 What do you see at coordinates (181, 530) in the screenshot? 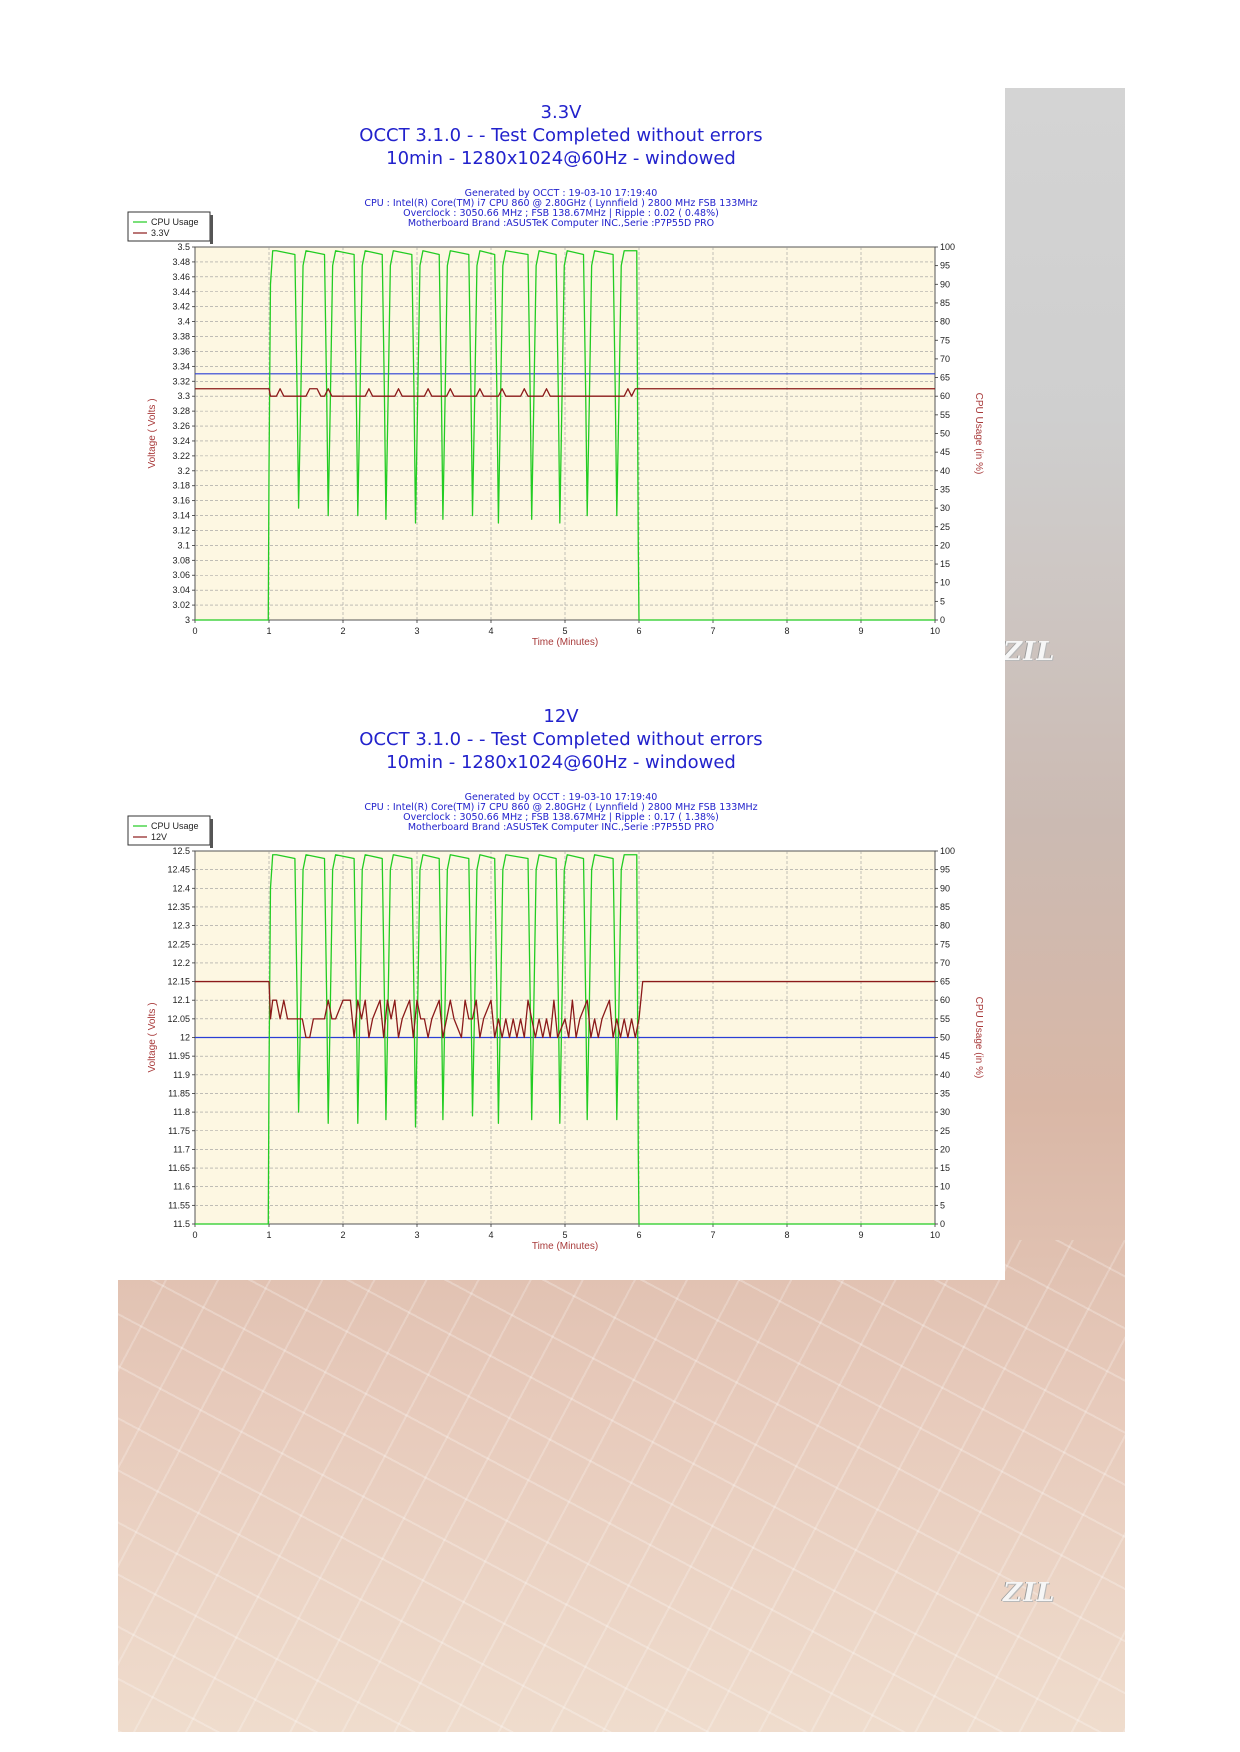
I see `y-tick-label: 3.12` at bounding box center [181, 530].